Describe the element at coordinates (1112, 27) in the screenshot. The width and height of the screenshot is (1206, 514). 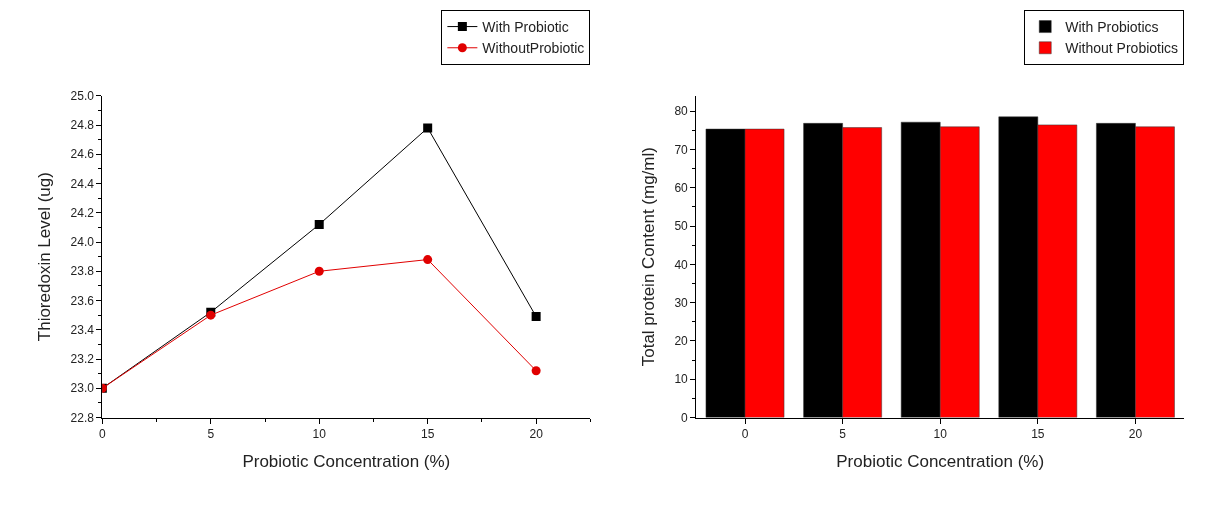
I see `legend-label: With Probiotics` at that location.